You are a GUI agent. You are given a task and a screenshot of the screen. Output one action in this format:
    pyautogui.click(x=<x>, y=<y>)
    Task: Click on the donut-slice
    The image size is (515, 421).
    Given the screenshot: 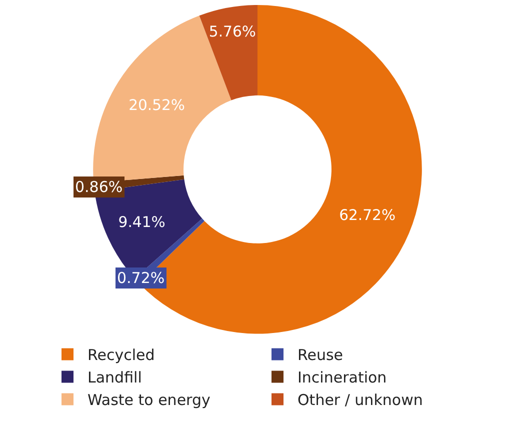 What is the action you would take?
    pyautogui.click(x=228, y=52)
    